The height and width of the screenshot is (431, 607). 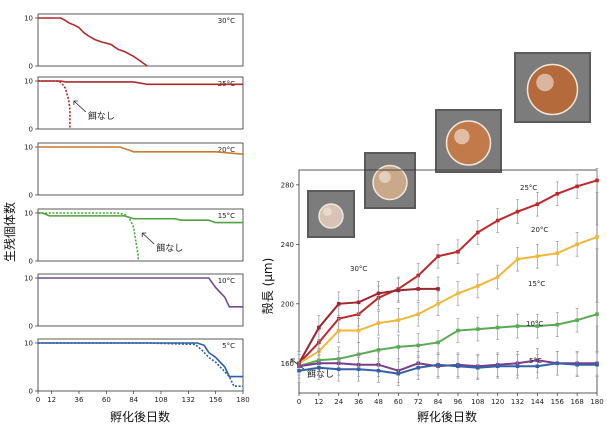 What do you see at coordinates (226, 216) in the screenshot?
I see `panel-temp-label: 15°C` at bounding box center [226, 216].